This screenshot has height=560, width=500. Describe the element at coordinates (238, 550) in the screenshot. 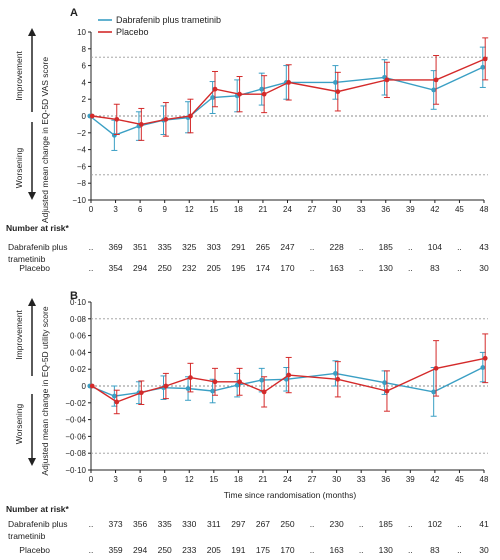

I see `risk-count-placebo-b: 191` at that location.